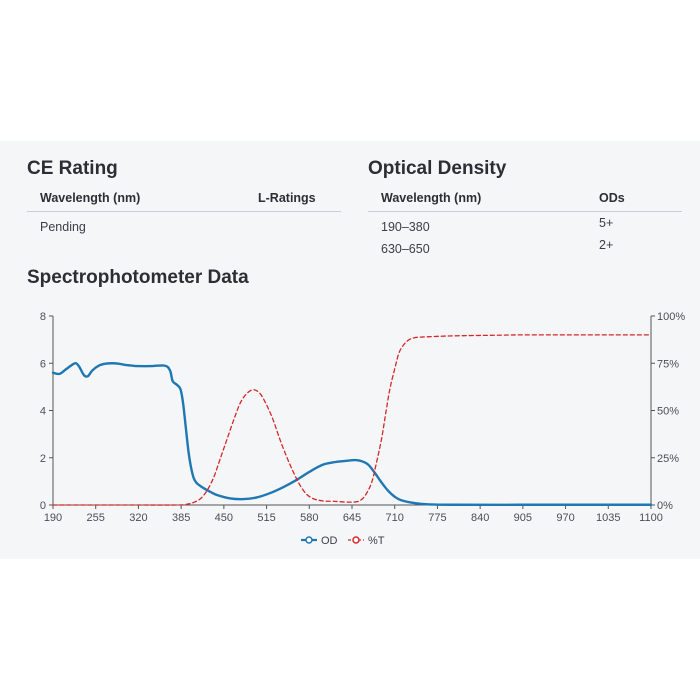  Describe the element at coordinates (671, 317) in the screenshot. I see `y-right-tick-label: 100%` at that location.